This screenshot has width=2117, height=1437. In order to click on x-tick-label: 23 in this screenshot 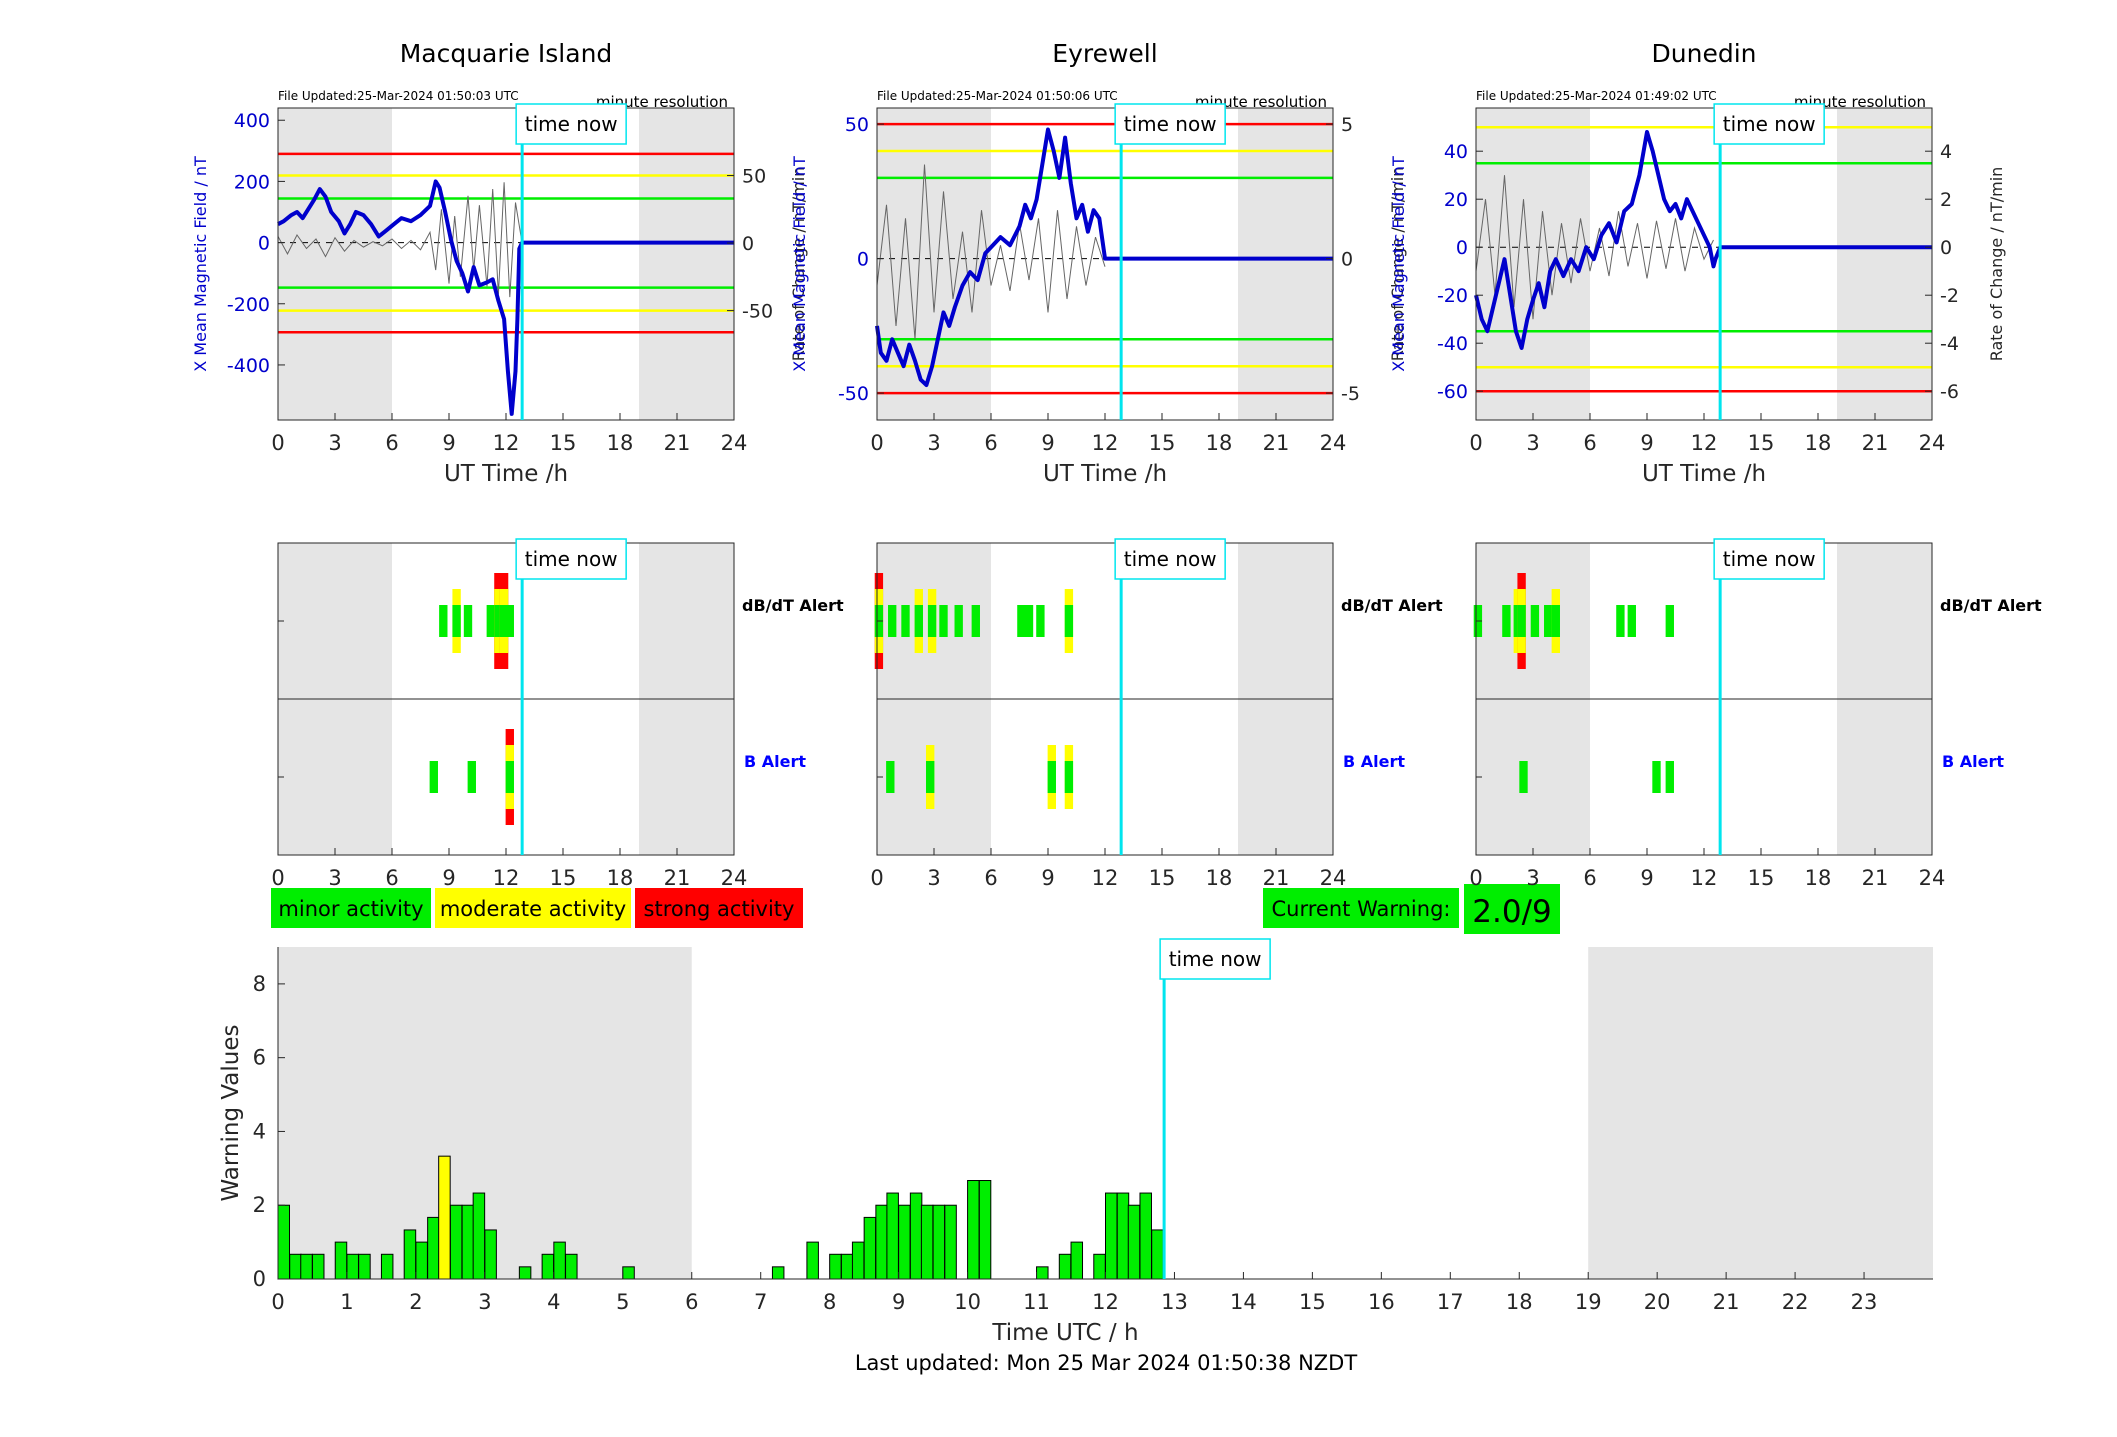, I will do `click(1864, 1302)`.